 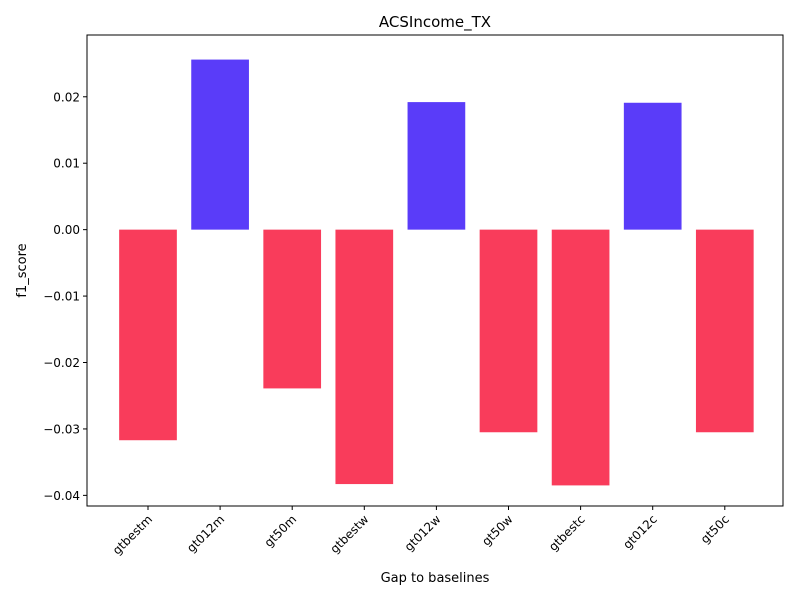 I want to click on y-tick-label: 0.01, so click(x=66, y=164).